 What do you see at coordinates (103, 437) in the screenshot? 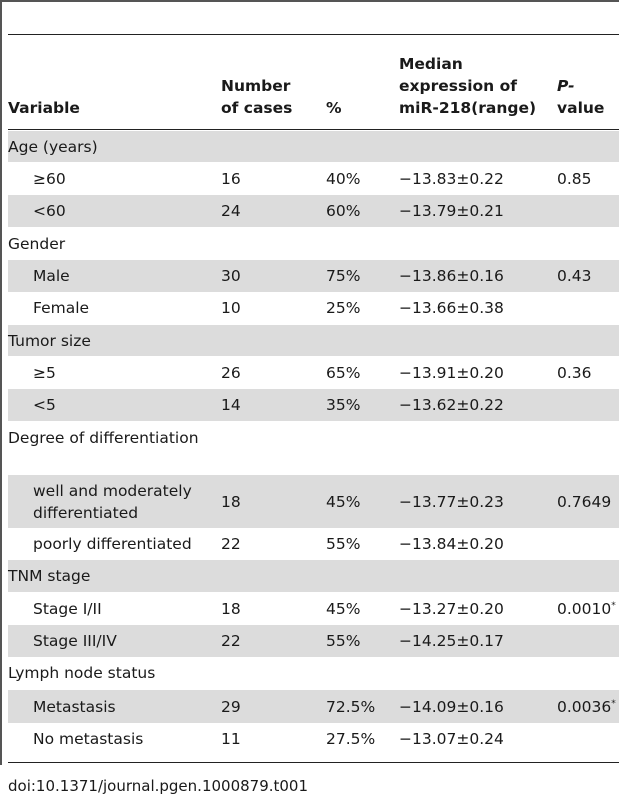
I see `group-label: Degree of differentiation` at bounding box center [103, 437].